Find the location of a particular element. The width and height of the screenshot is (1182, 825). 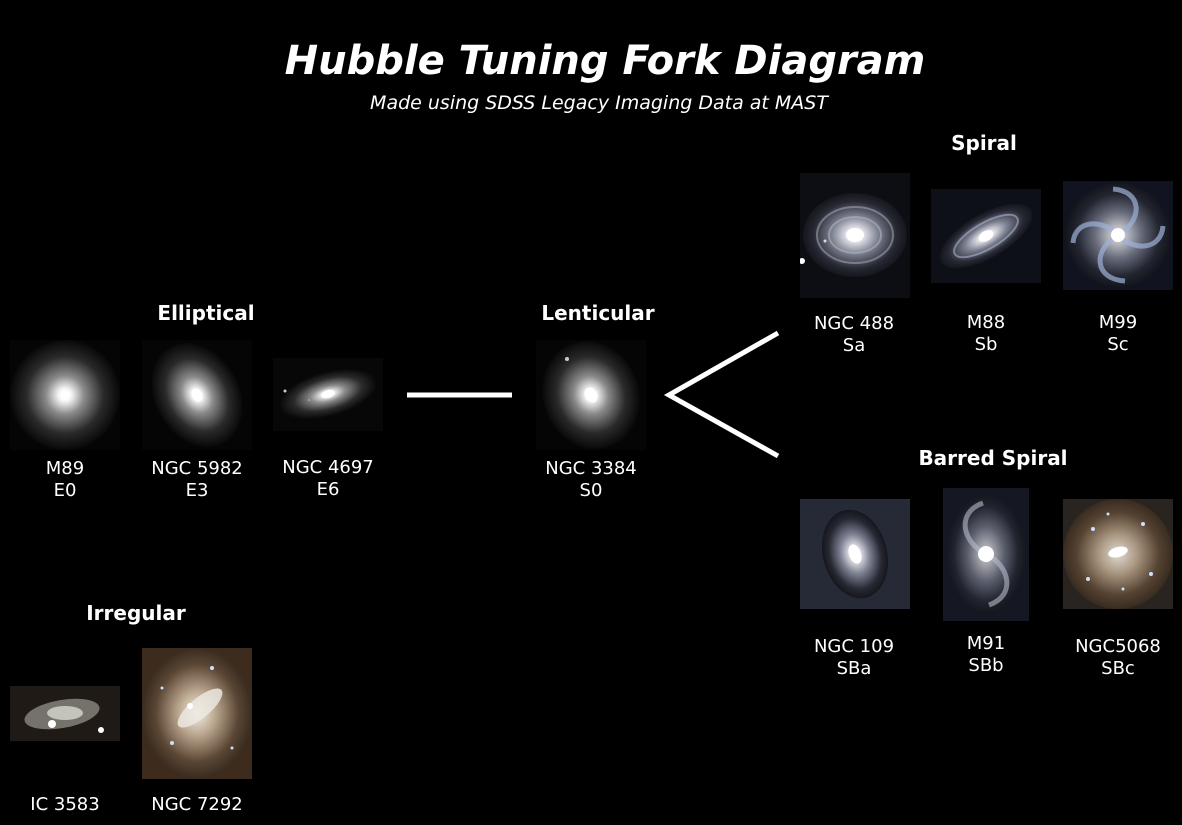

galaxy-name: NGC 7292 is located at coordinates (197, 804).